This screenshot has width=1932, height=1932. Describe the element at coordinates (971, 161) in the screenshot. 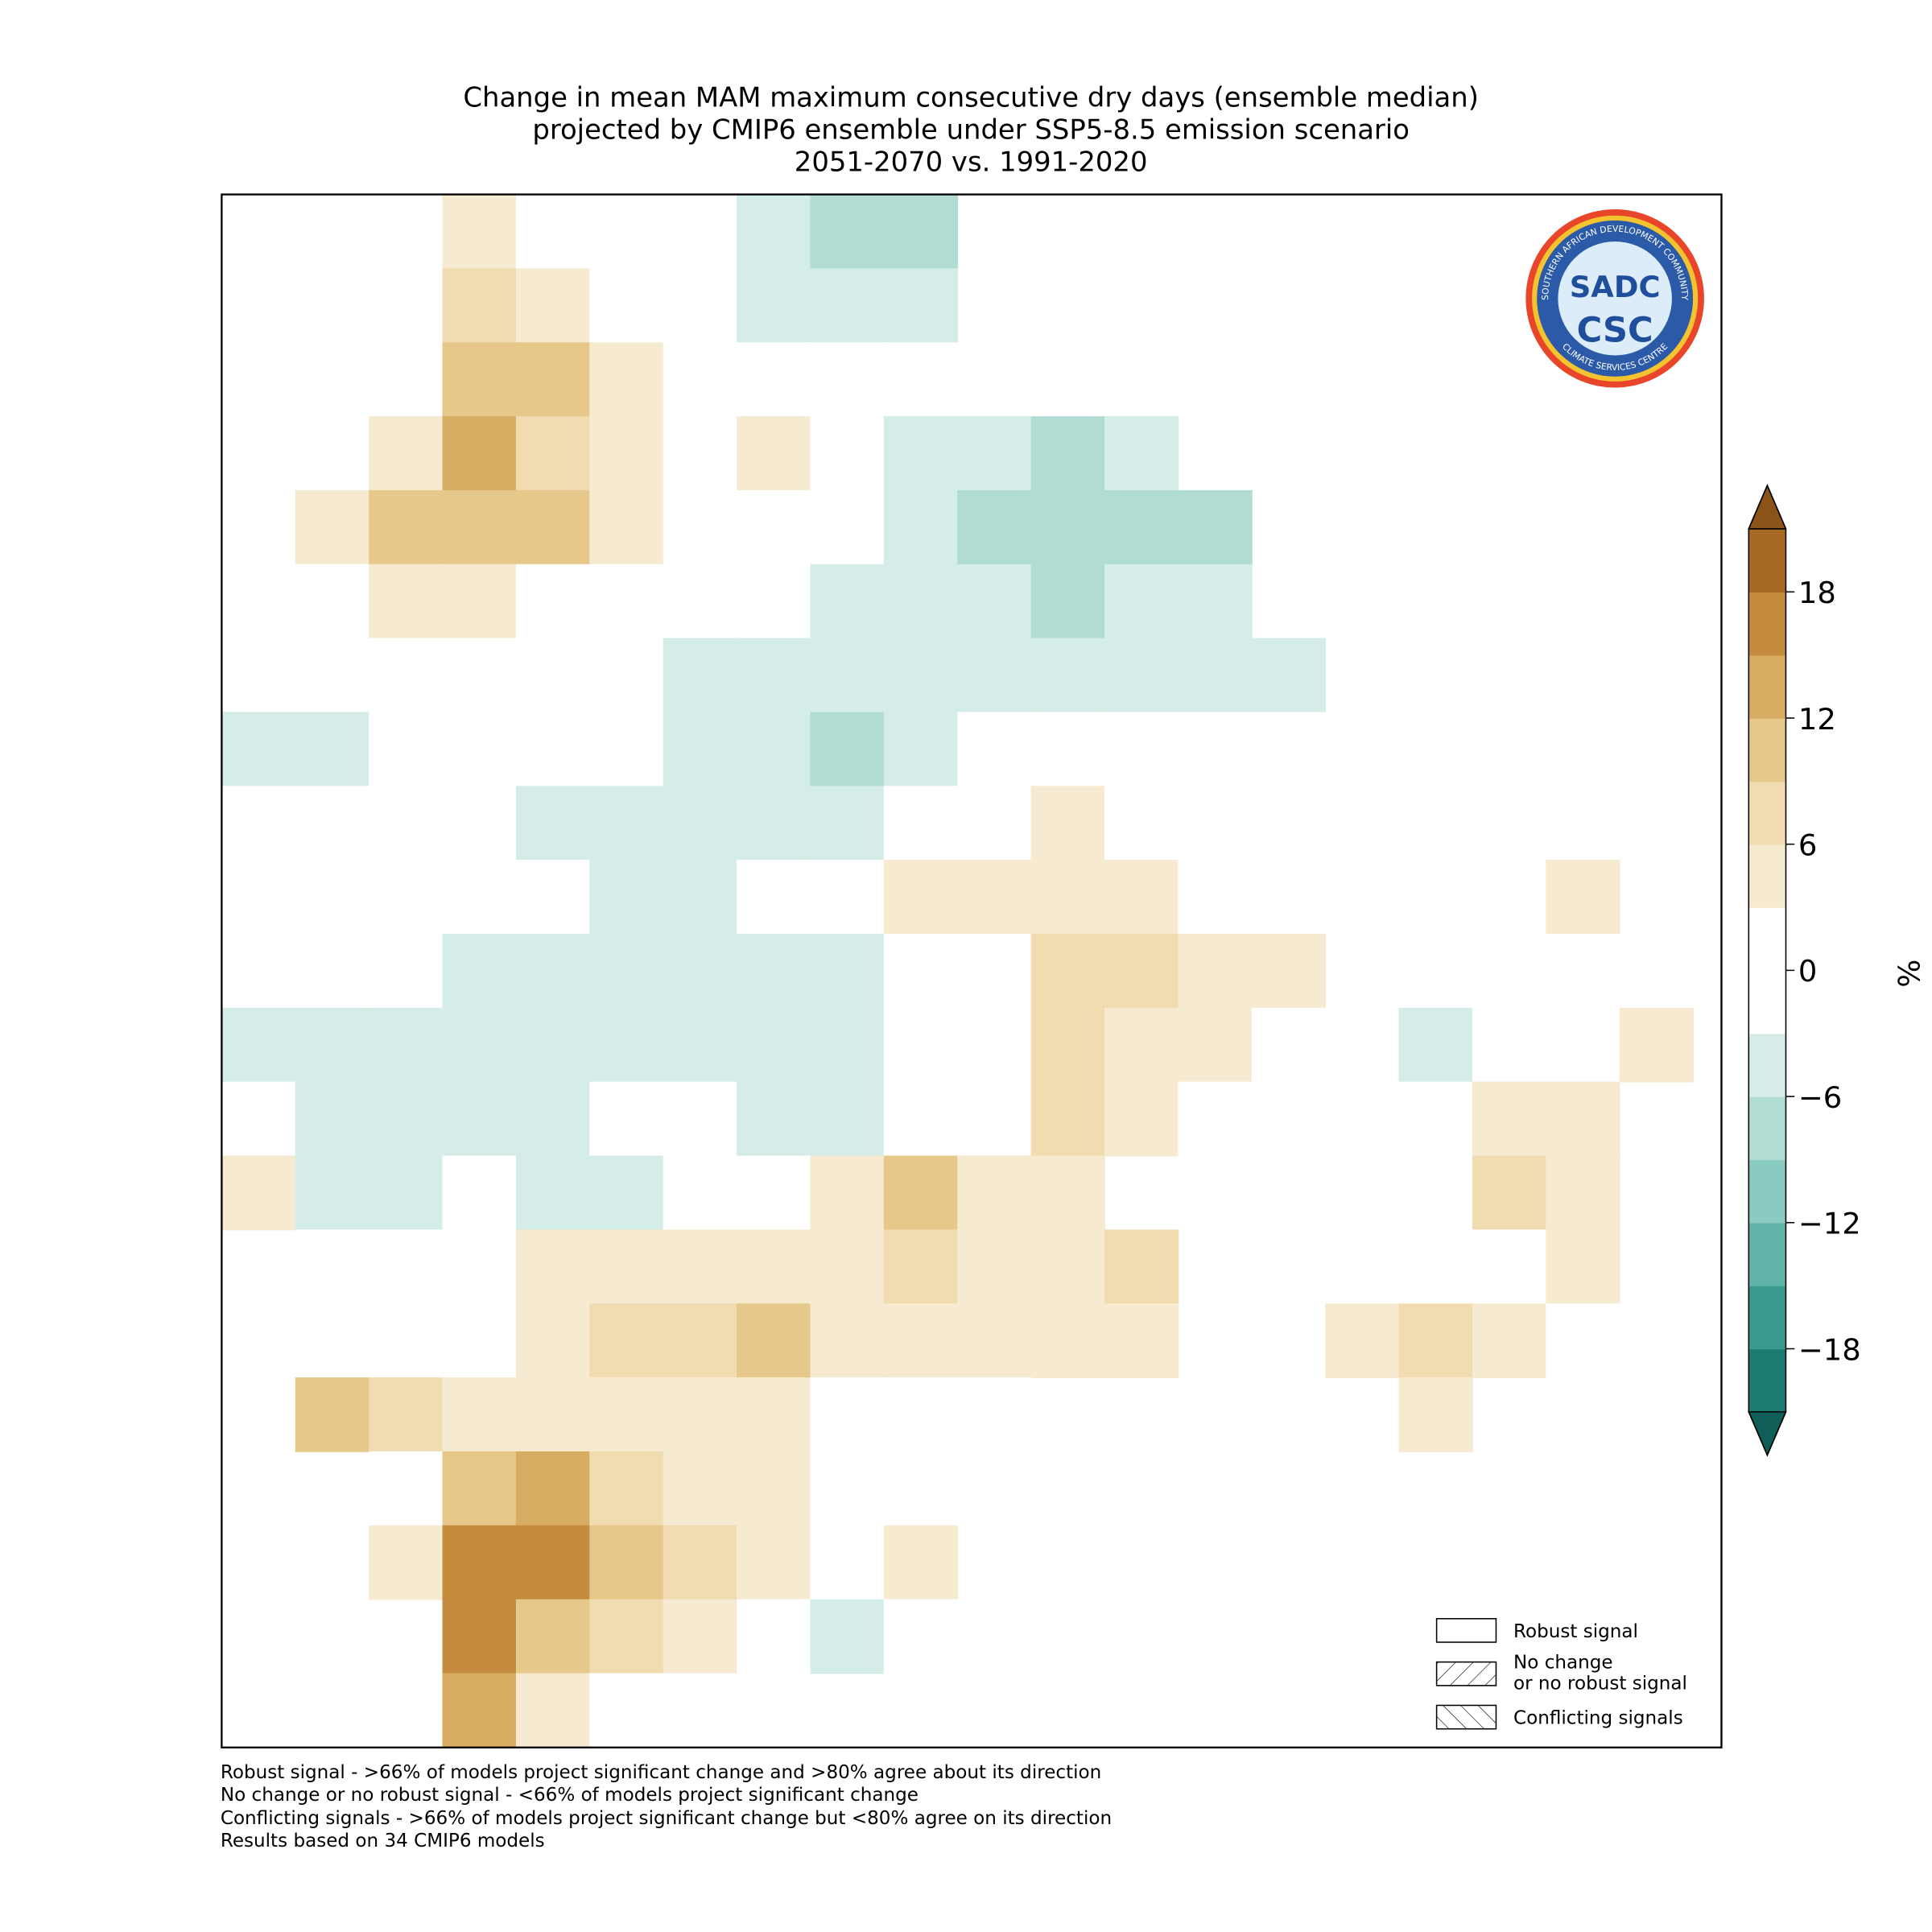

I see `title-line: 2051-2070 vs. 1991-2020` at that location.